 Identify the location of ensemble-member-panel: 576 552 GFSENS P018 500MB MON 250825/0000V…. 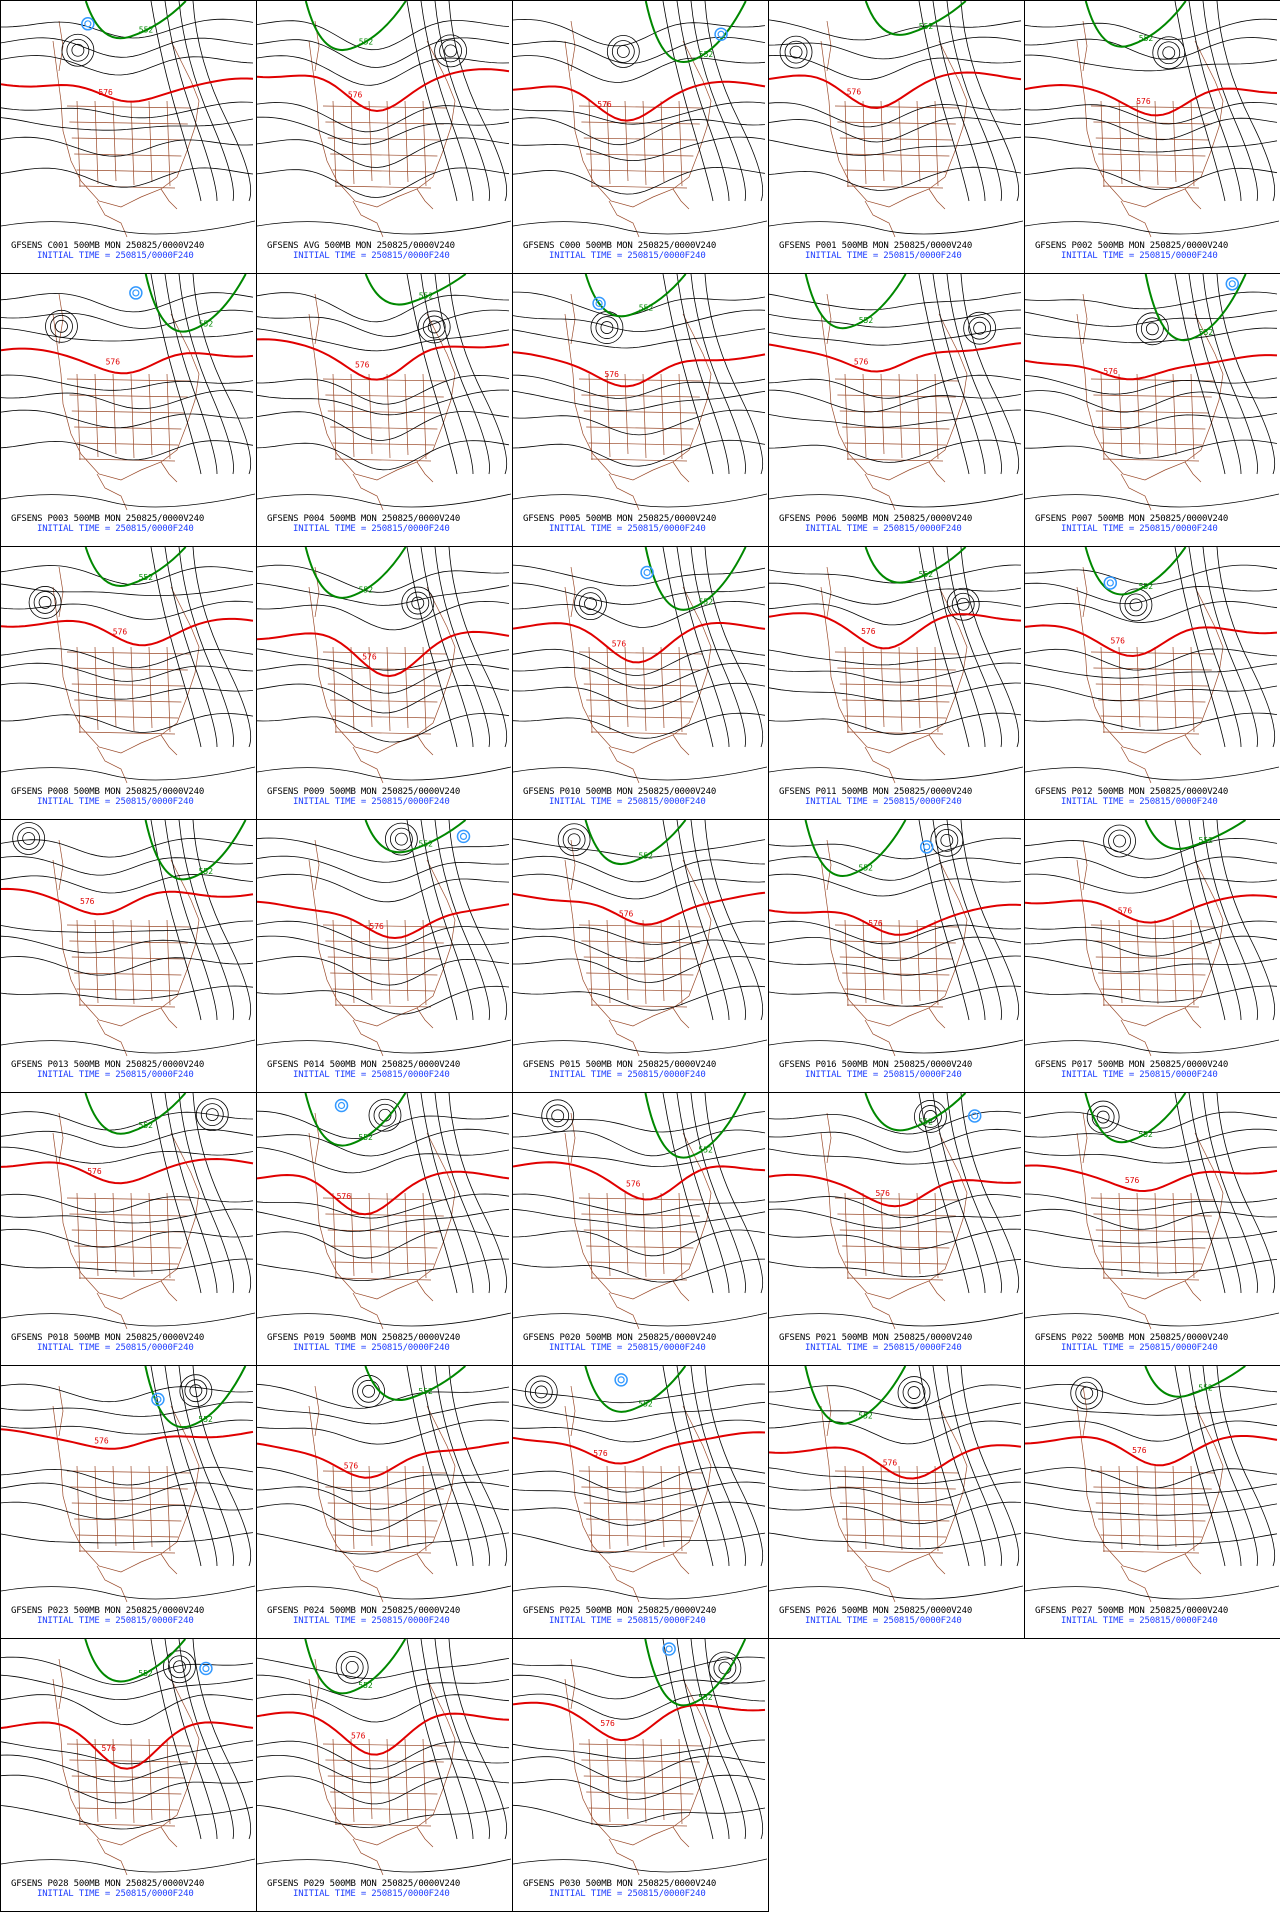
(128, 1229).